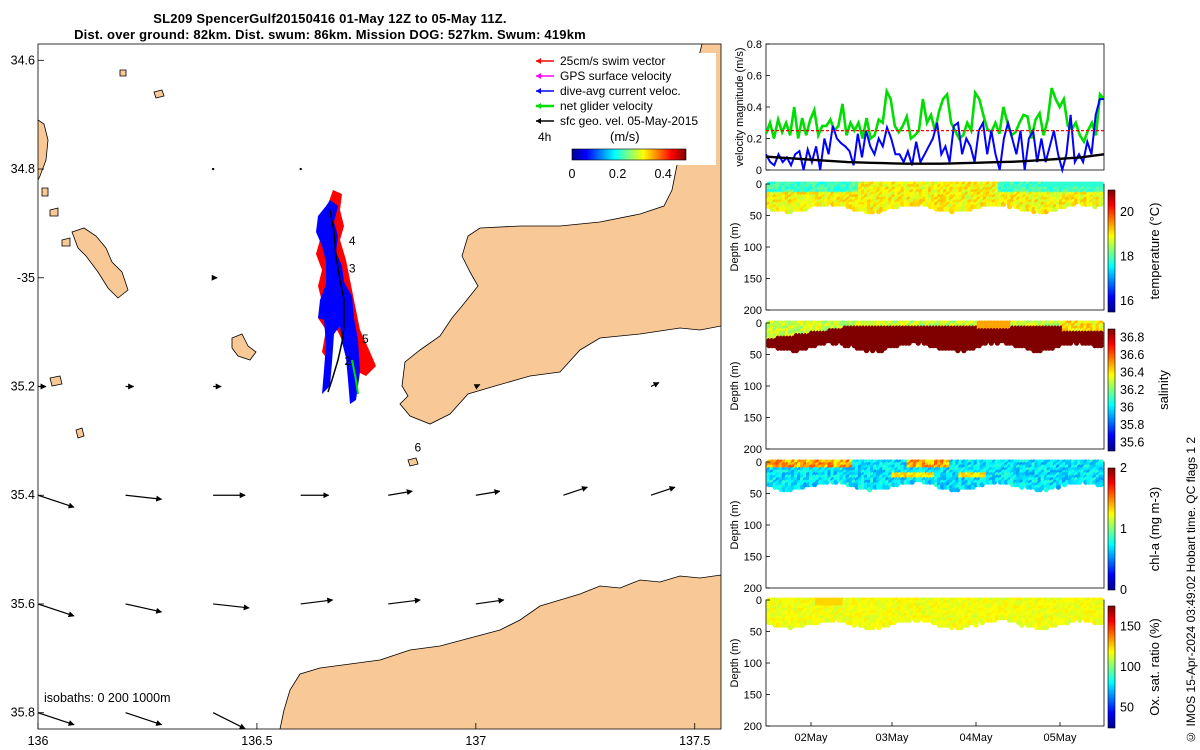 The height and width of the screenshot is (750, 1200). What do you see at coordinates (1130, 667) in the screenshot?
I see `colorbar-tick-label: 100` at bounding box center [1130, 667].